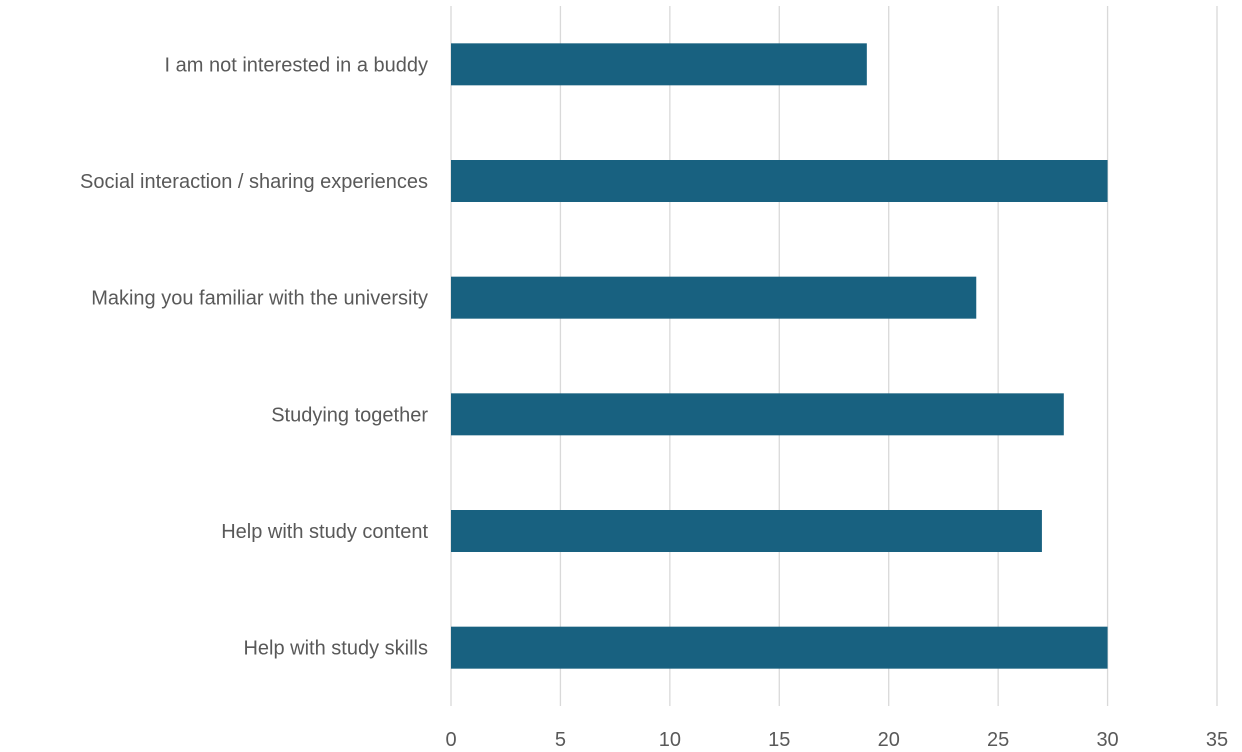 The width and height of the screenshot is (1242, 752). What do you see at coordinates (889, 740) in the screenshot?
I see `x-tick-label: 20` at bounding box center [889, 740].